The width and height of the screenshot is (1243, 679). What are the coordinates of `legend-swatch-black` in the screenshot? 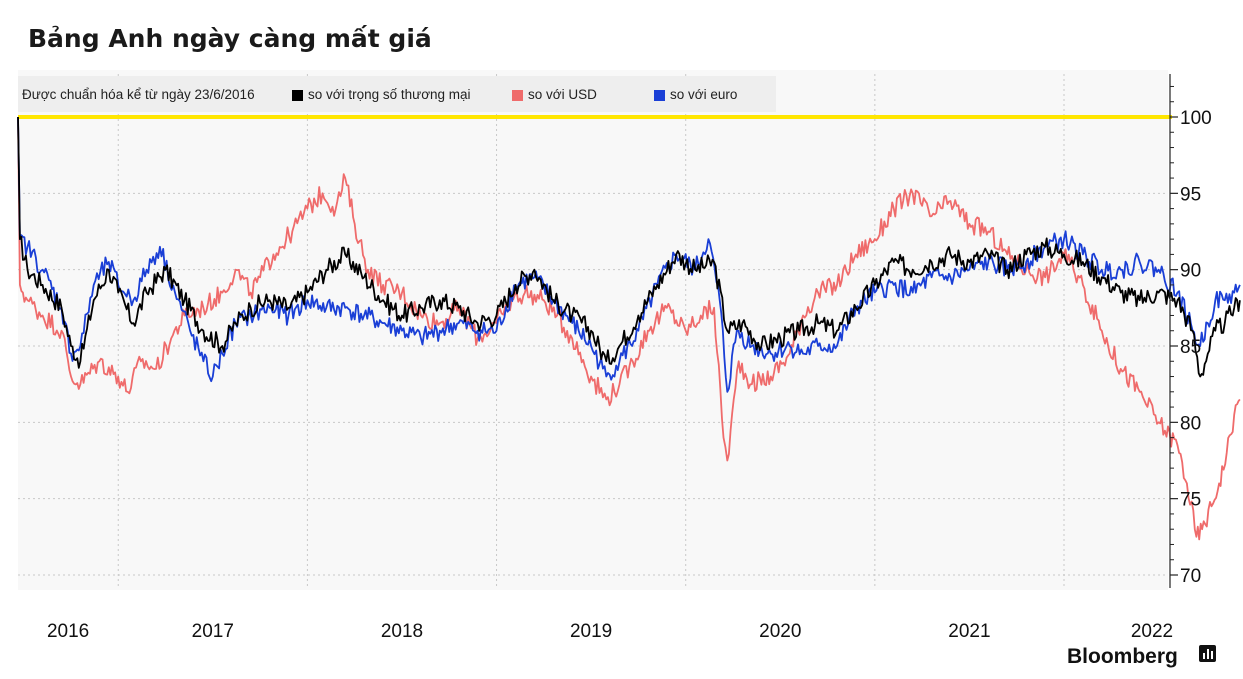 It's located at (297, 95).